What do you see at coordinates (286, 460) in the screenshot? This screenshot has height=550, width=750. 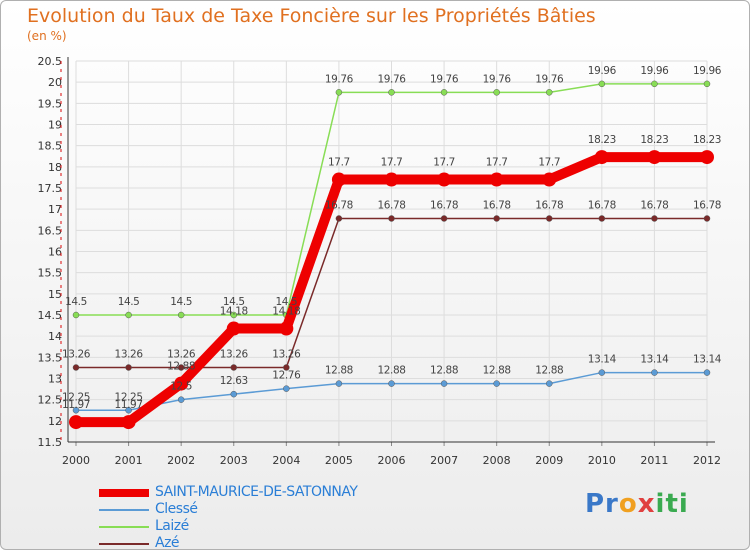 I see `x-tick-label: 2004` at bounding box center [286, 460].